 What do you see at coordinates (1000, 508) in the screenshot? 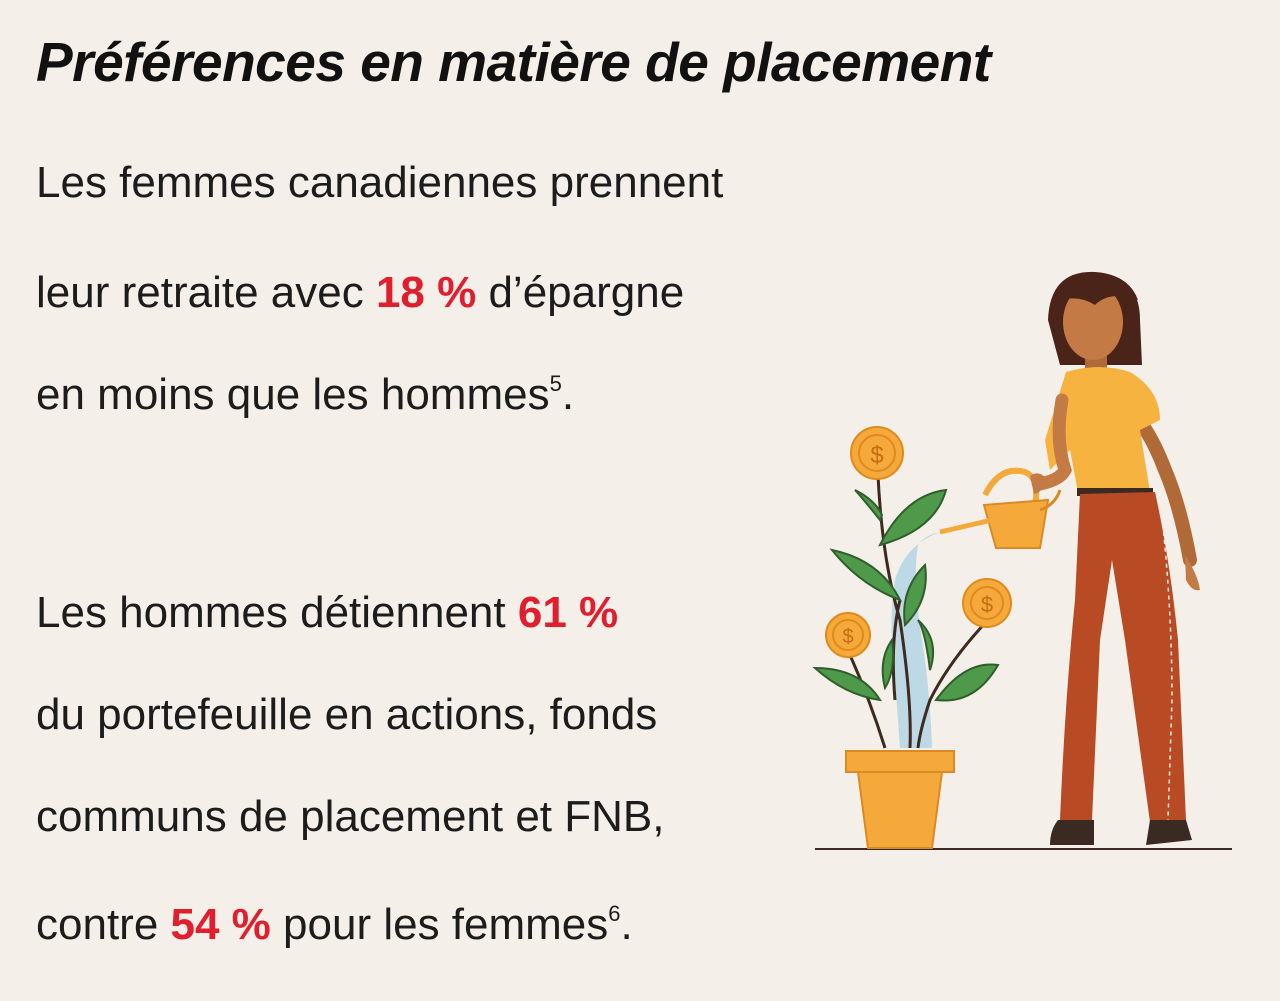
I see `watering-can-icon` at bounding box center [1000, 508].